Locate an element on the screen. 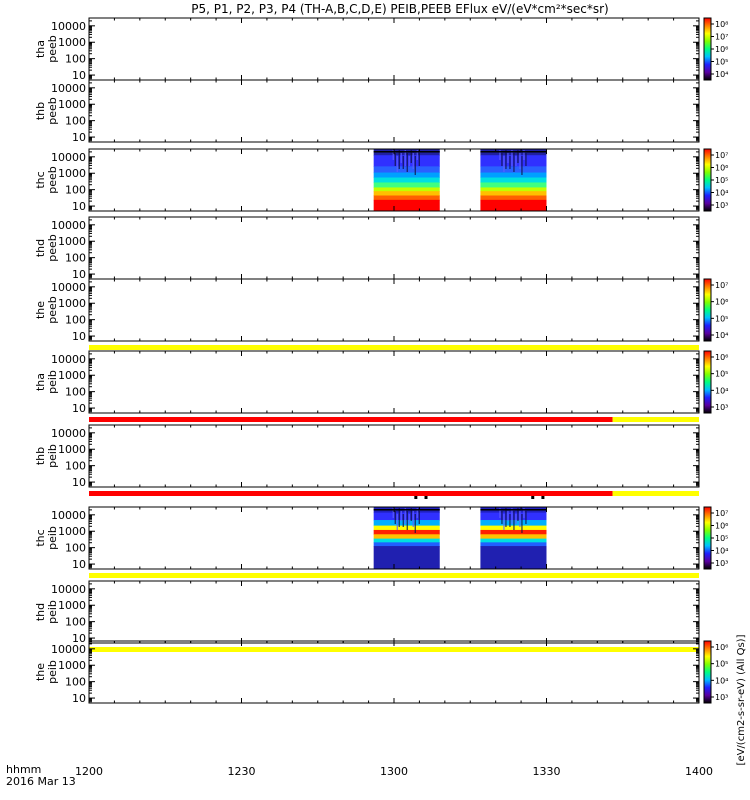 This screenshot has height=800, width=750. colorbar-label: [eV/(cm2-s-sr-eV) (All Qs)] is located at coordinates (741, 699).